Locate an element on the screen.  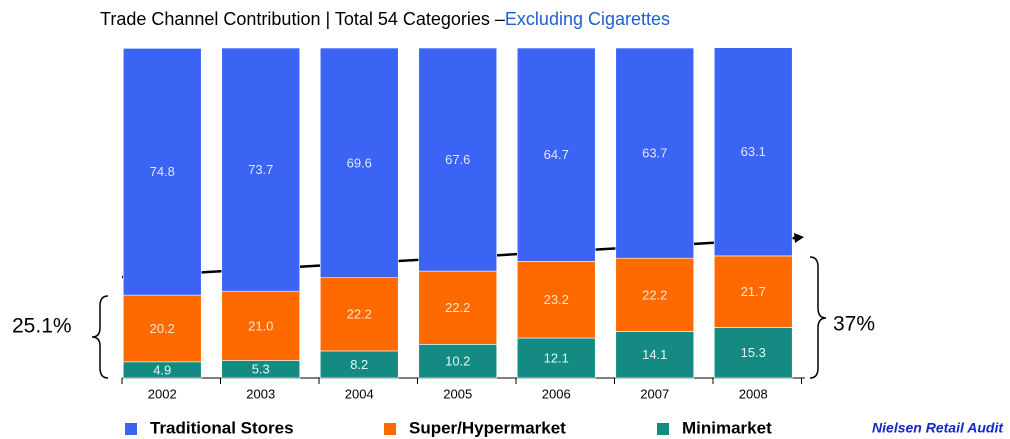
x-tick-label: 2006 is located at coordinates (556, 393).